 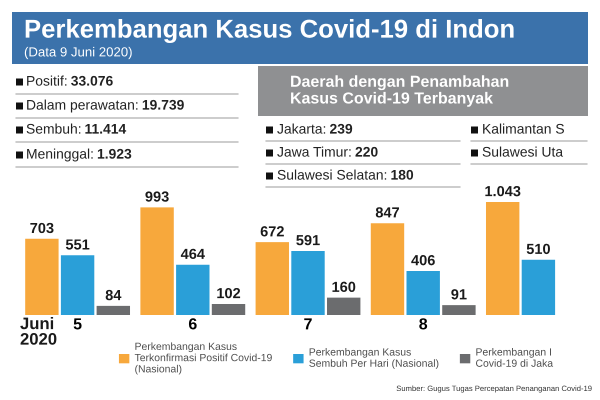 What do you see at coordinates (79, 155) in the screenshot?
I see `text: Meninggal: 1.923` at bounding box center [79, 155].